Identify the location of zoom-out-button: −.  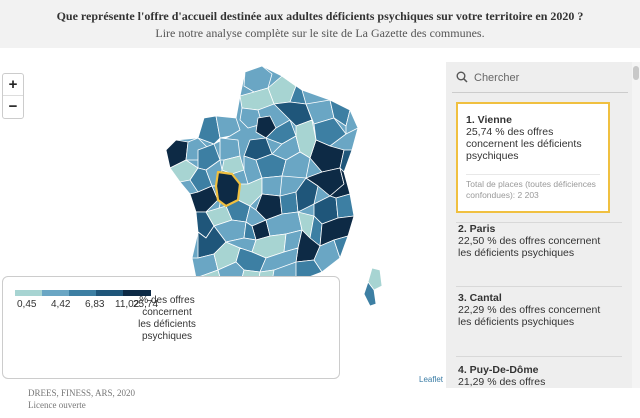
(13, 106).